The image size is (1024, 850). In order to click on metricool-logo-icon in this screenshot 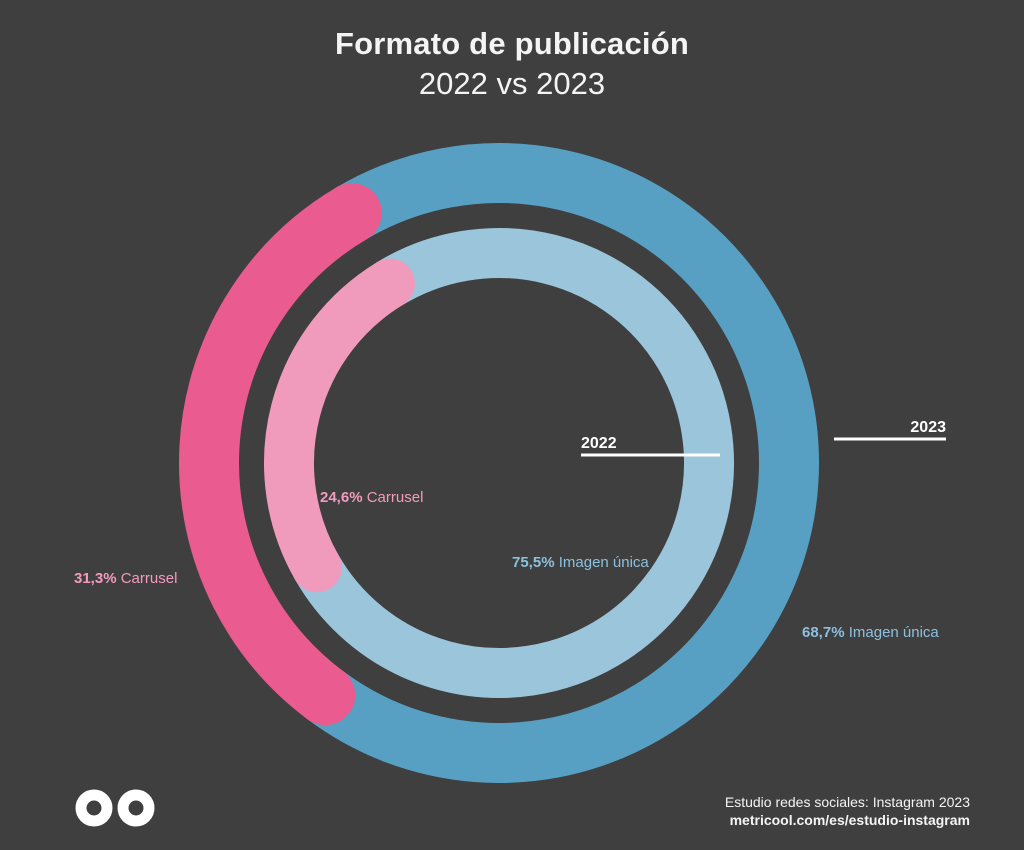, I will do `click(115, 808)`.